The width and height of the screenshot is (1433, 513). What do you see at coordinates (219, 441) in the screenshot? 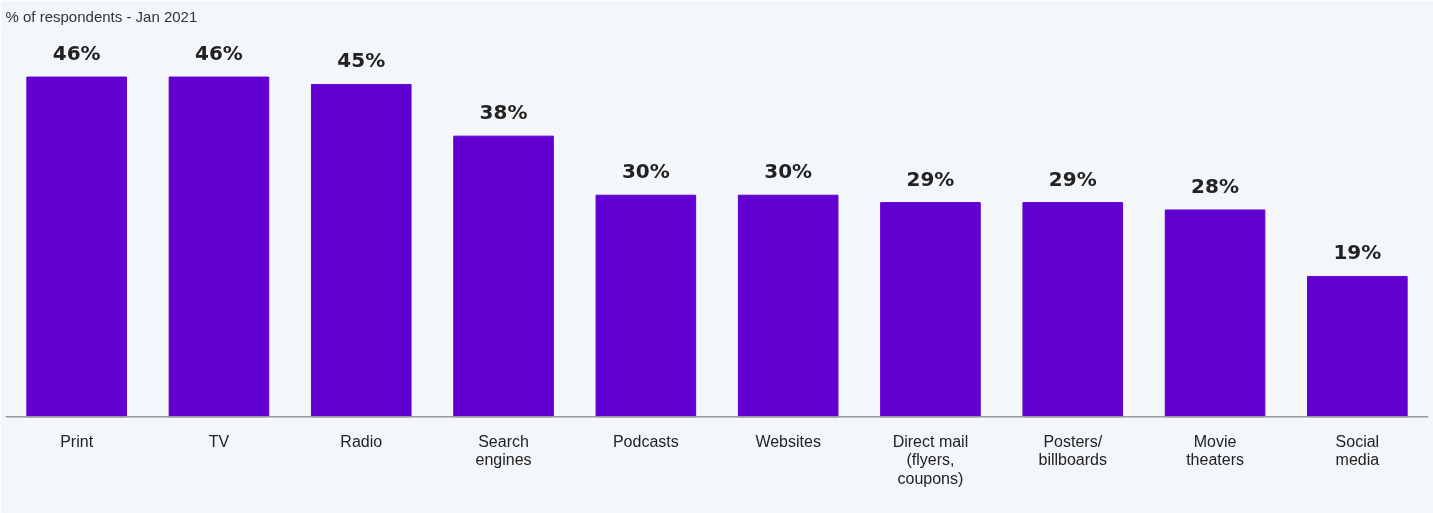
I see `x-tick-label: TV` at bounding box center [219, 441].